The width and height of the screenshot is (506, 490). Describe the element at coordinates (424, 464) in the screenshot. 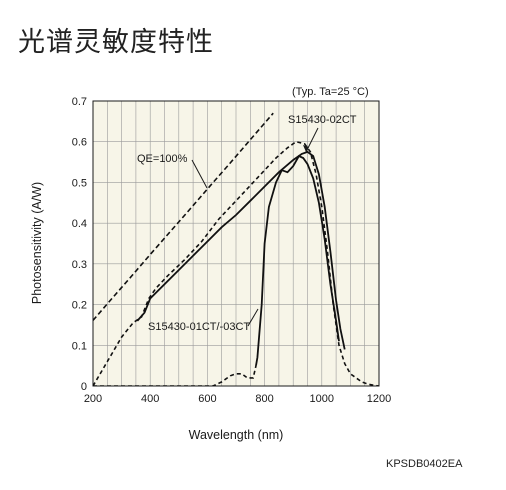

I see `document-code: KPSDB0402EA` at that location.